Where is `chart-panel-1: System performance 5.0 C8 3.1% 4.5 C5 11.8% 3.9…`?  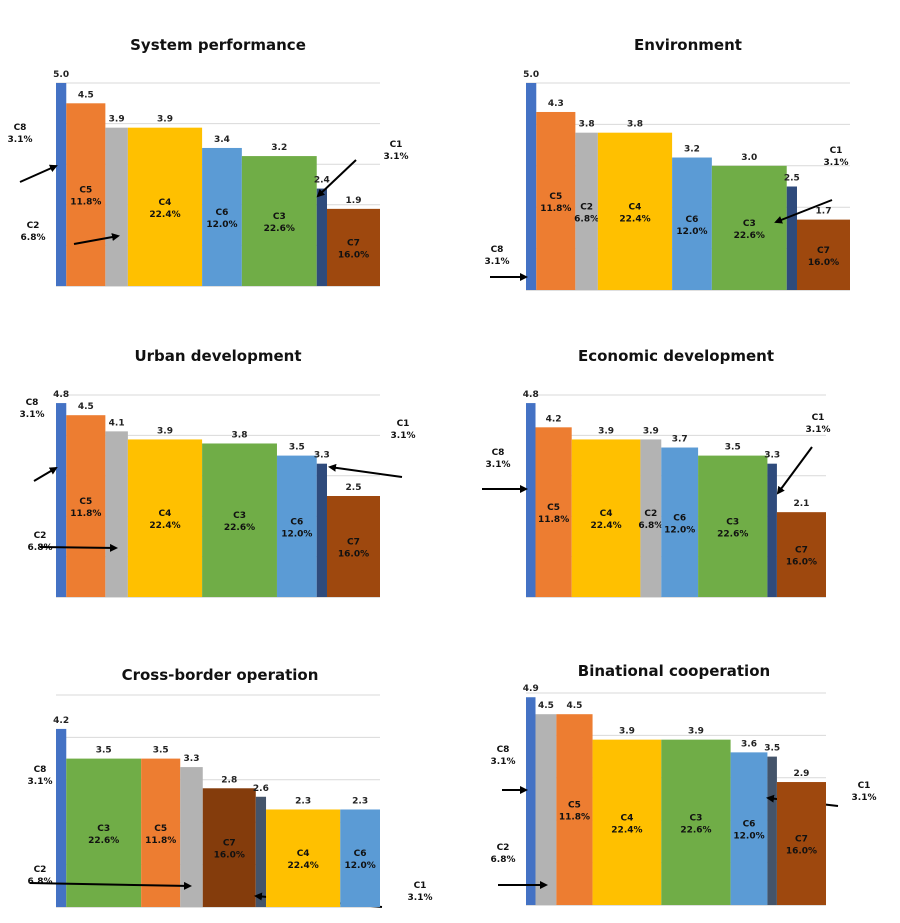
chart-panel-1: System performance 5.0 C8 3.1% 4.5 C5 11.8% 3.9… is located at coordinates (208, 161).